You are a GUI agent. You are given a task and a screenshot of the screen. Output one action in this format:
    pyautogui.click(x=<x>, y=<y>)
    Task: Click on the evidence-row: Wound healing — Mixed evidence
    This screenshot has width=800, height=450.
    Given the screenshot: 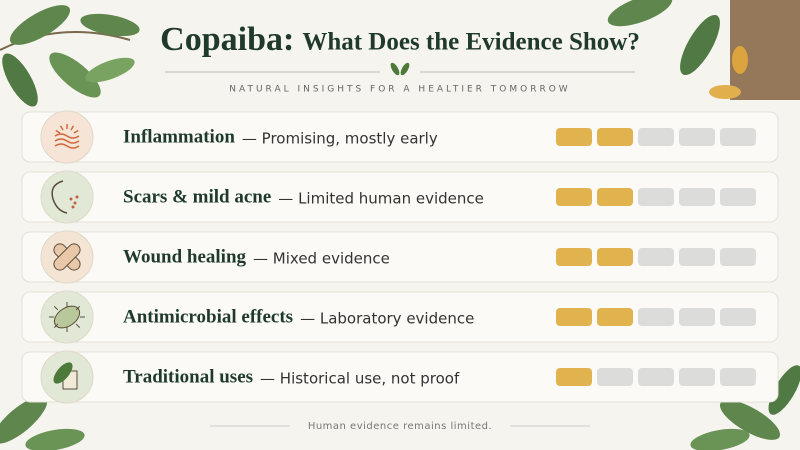 What is the action you would take?
    pyautogui.click(x=400, y=257)
    